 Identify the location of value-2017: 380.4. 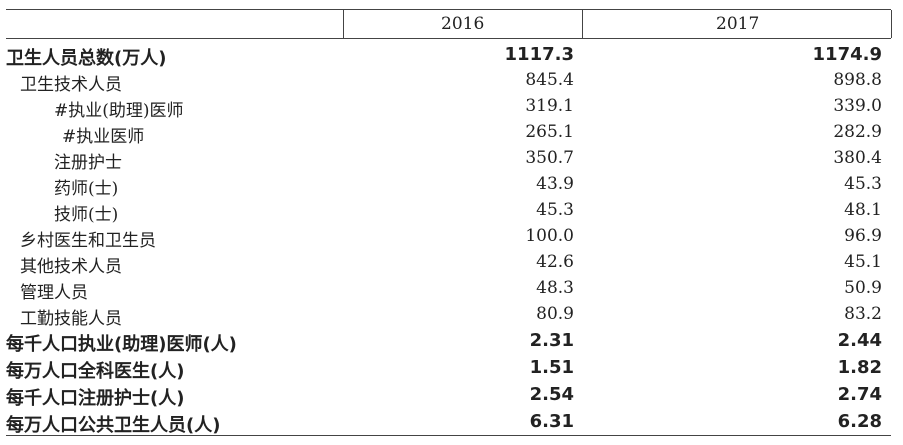
(857, 158).